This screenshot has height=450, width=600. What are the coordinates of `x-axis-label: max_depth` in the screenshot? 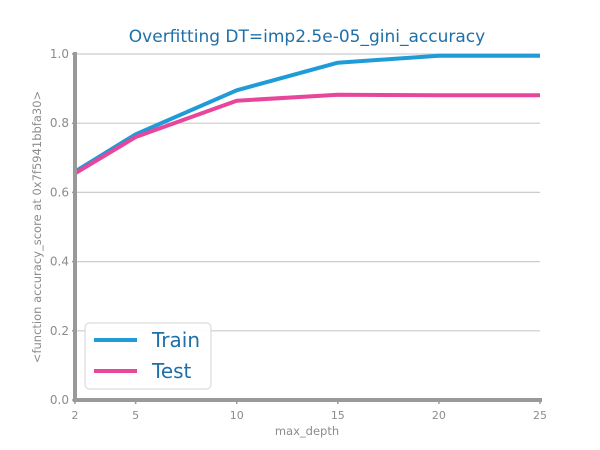 It's located at (307, 431).